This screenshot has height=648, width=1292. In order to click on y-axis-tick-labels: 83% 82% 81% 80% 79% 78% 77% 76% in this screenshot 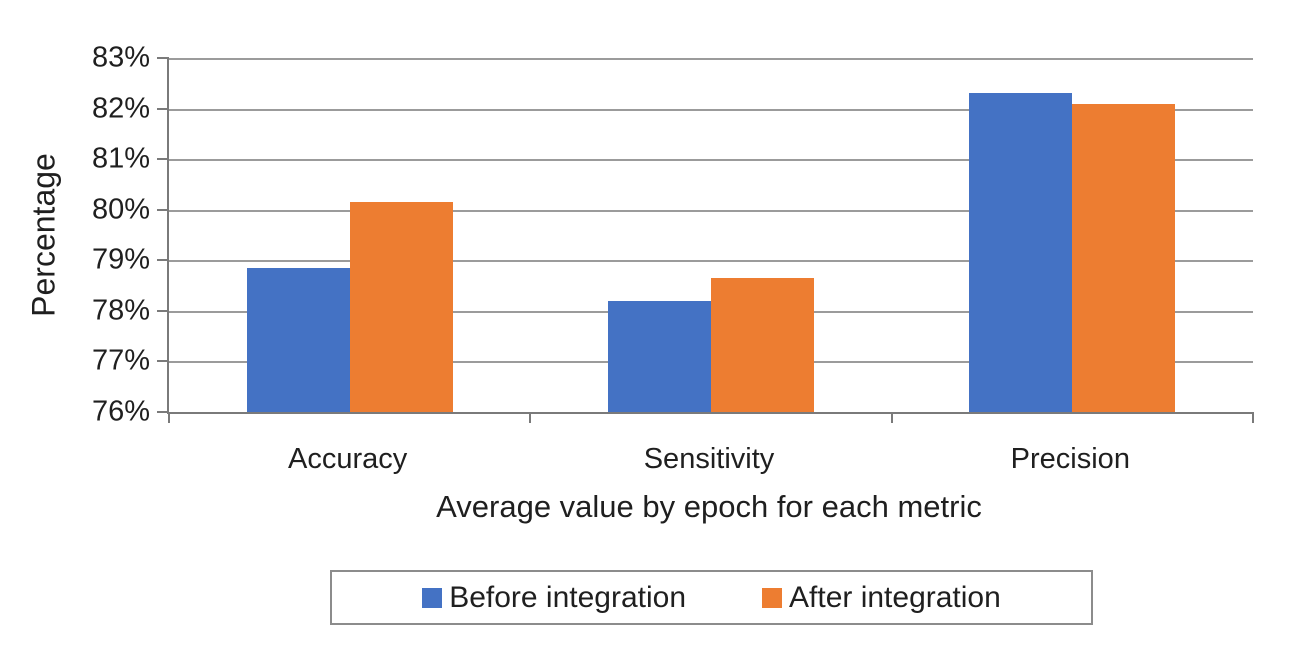, I will do `click(75, 235)`.